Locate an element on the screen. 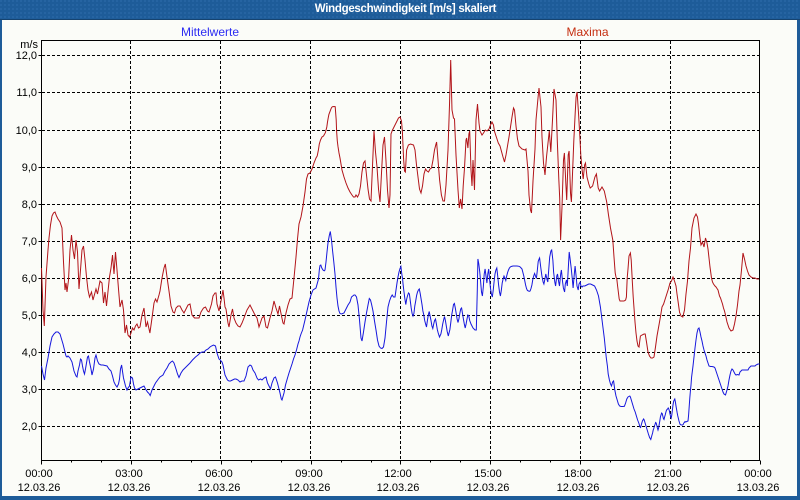 This screenshot has height=500, width=800. svg-text: 12,0 is located at coordinates (26, 56).